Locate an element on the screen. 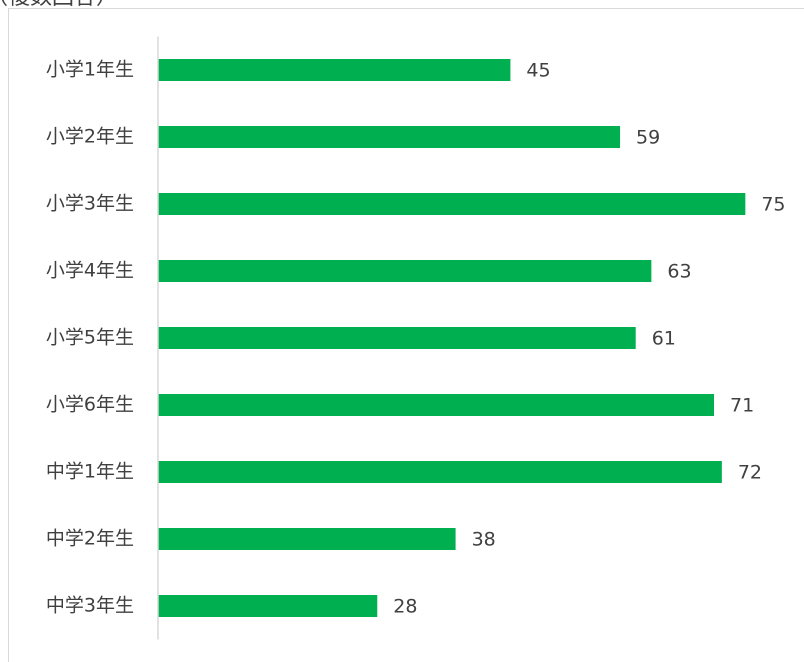 This screenshot has height=662, width=804. y-tick-label: 小学2年生 is located at coordinates (90, 137).